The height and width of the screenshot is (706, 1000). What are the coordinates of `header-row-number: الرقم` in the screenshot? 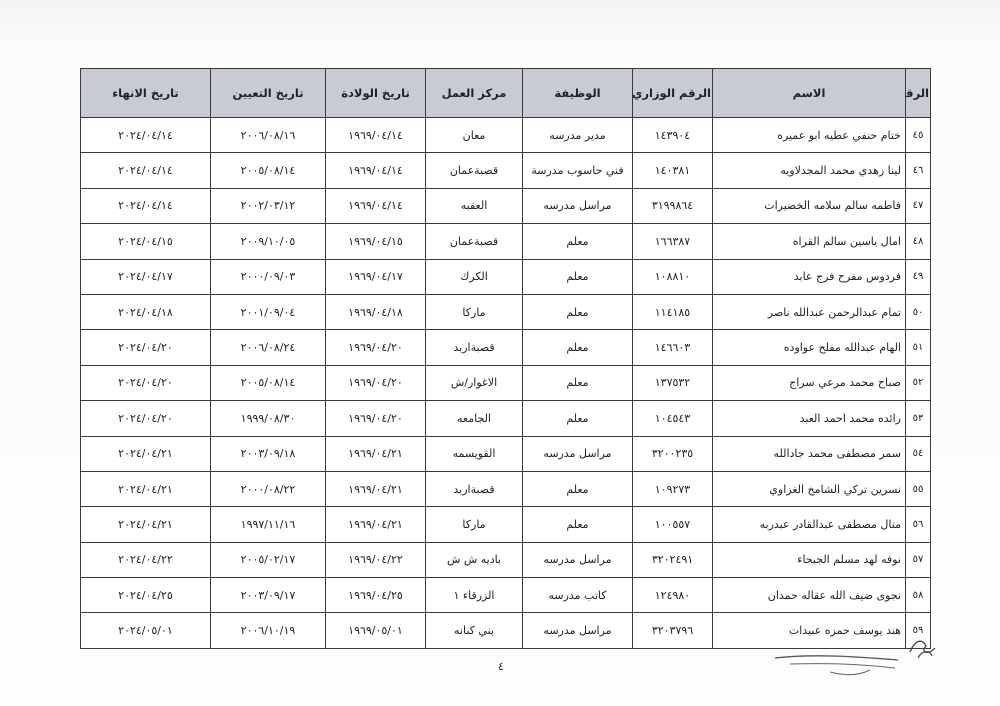 It's located at (918, 93).